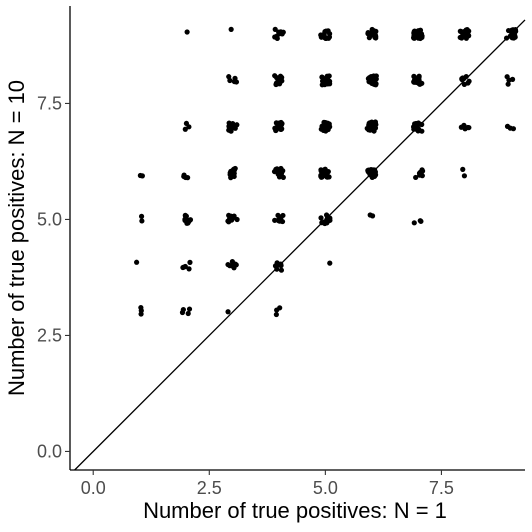 This screenshot has height=532, width=532. I want to click on y-tick-label: 0.0, so click(49, 451).